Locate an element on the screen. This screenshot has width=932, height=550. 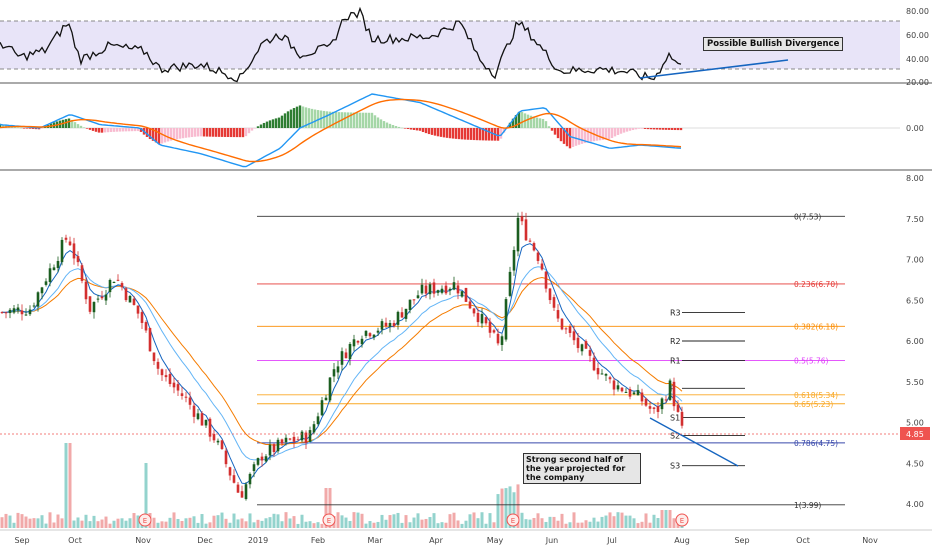
price-tick: 5.00 is located at coordinates (915, 423).